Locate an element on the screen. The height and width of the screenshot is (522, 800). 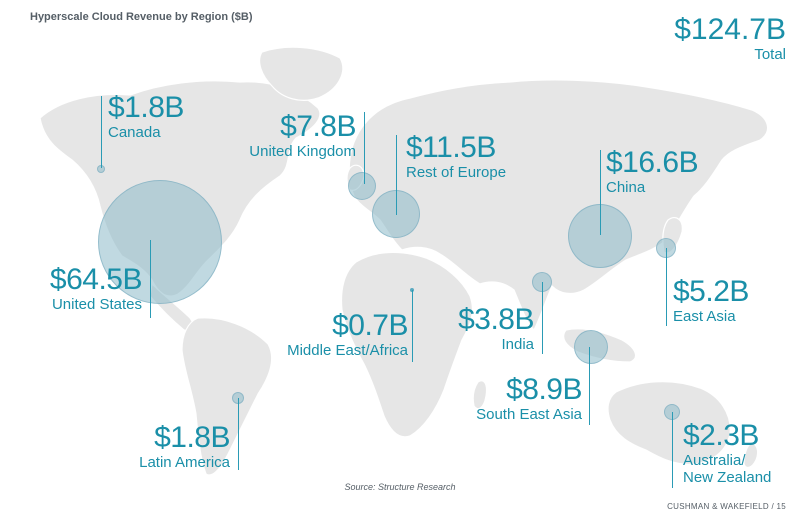
leader-latin-america is located at coordinates (238, 434).